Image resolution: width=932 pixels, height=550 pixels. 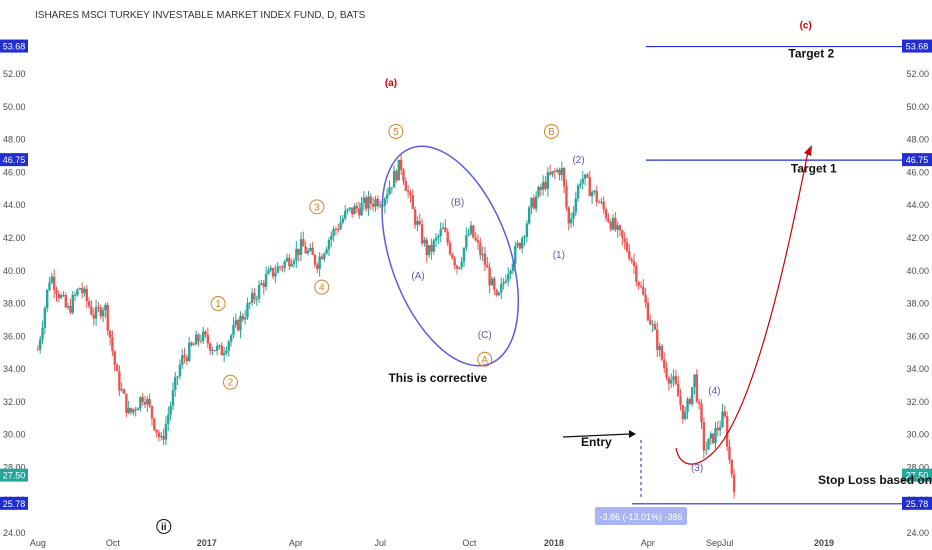 I want to click on wave-label: B, so click(x=551, y=132).